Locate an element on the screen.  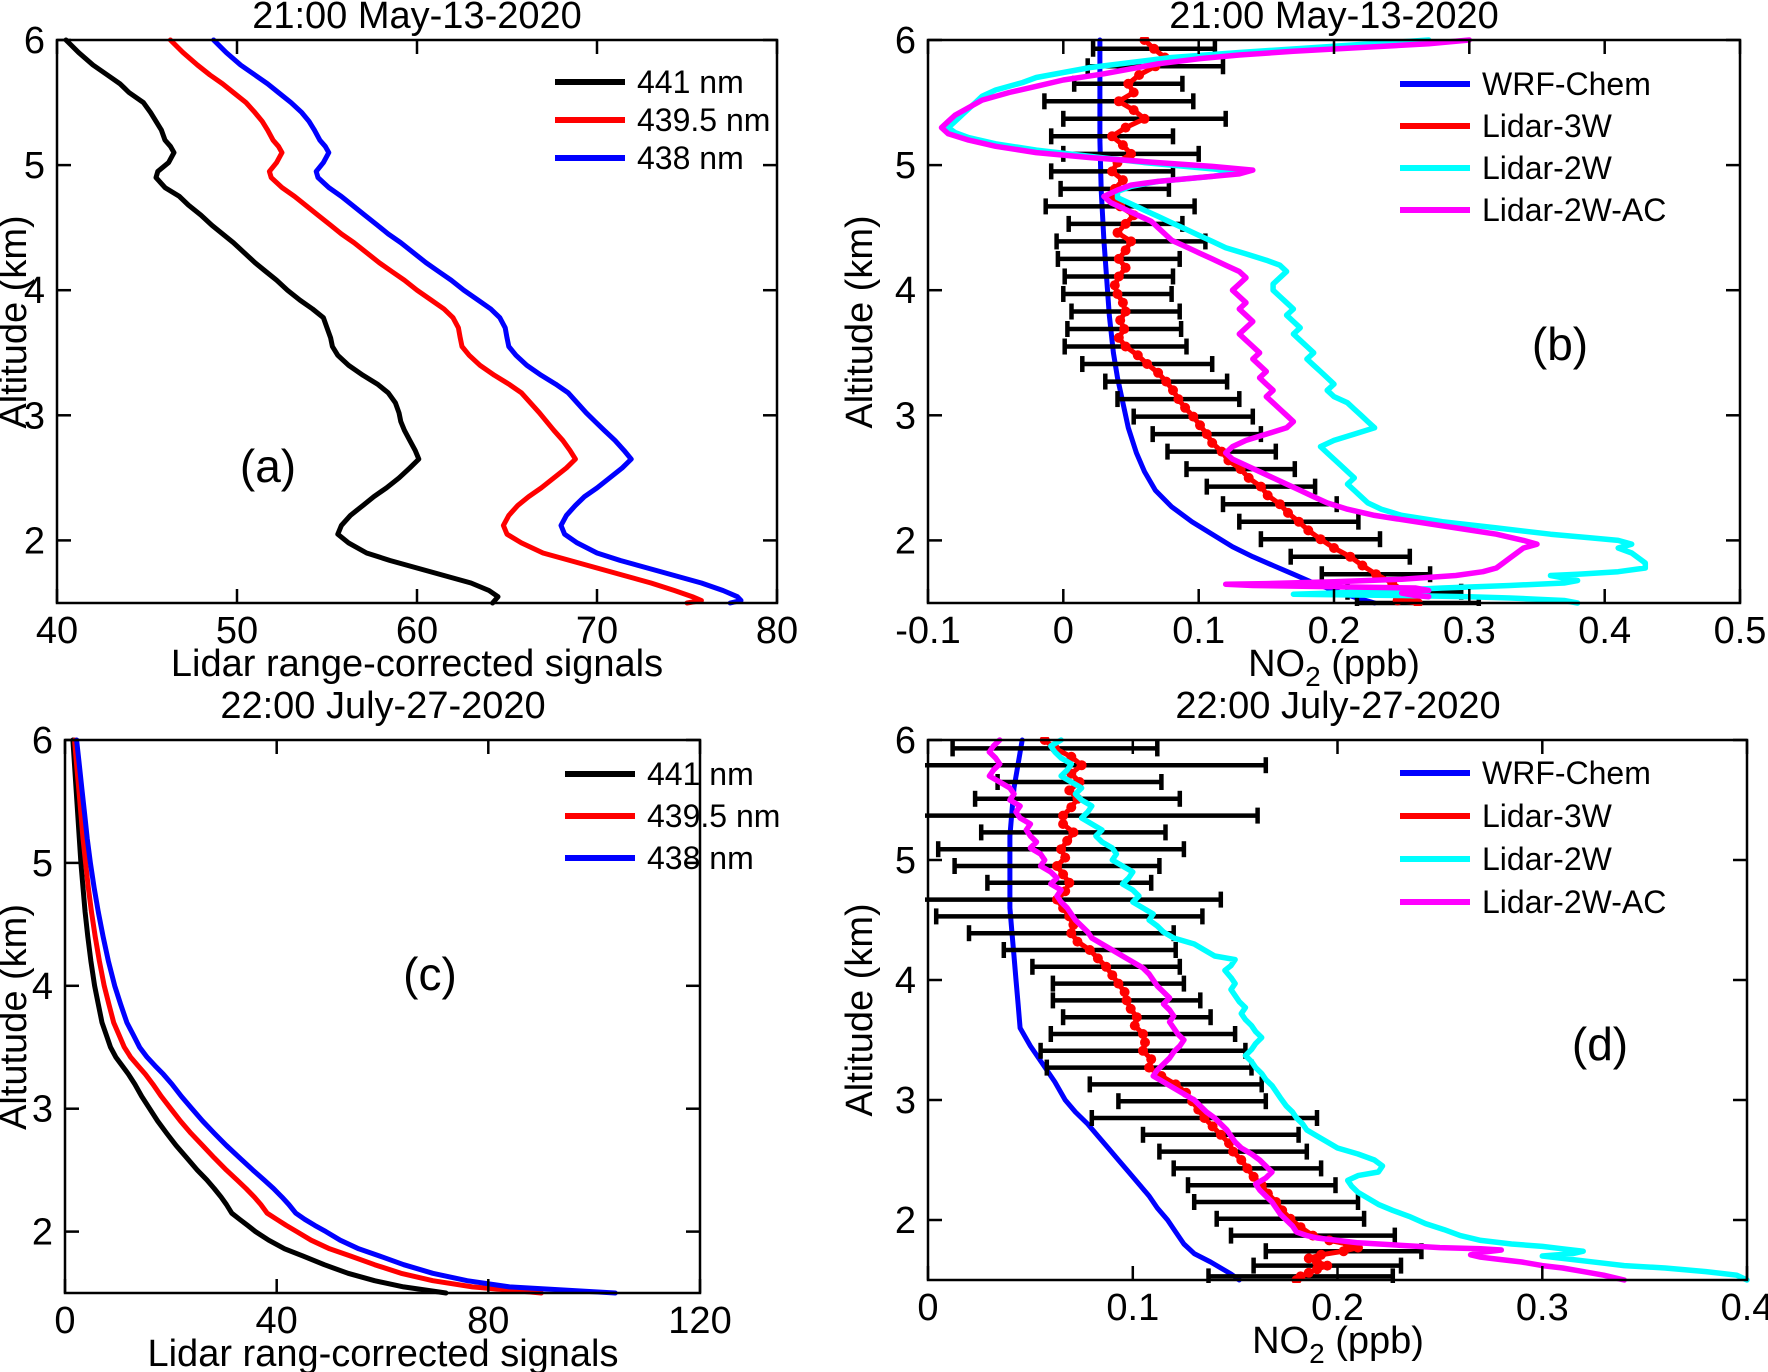
y-tick-label-a: 3 is located at coordinates (34, 416).